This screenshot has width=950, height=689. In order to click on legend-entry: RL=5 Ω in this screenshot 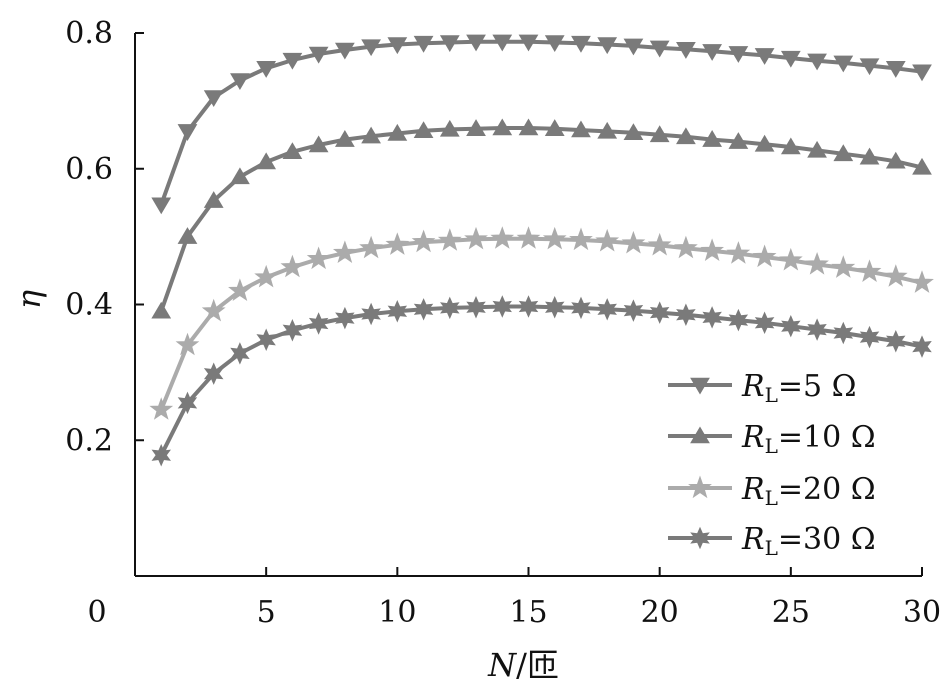, I will do `click(762, 388)`.